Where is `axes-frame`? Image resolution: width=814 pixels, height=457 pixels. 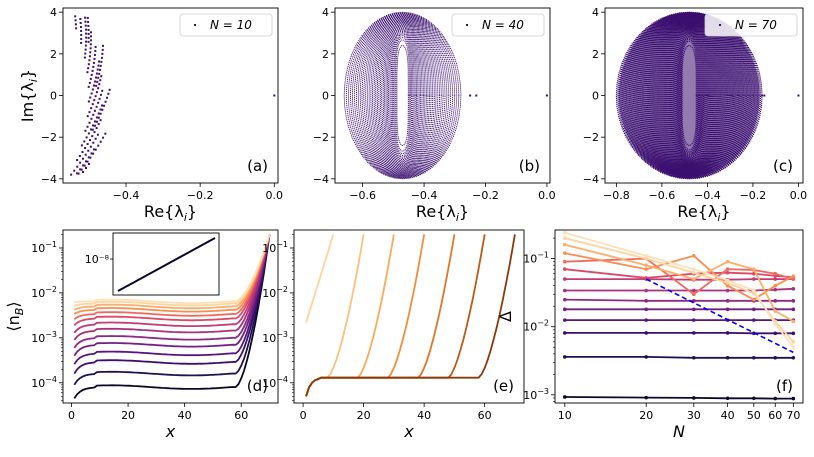
axes-frame is located at coordinates (409, 316).